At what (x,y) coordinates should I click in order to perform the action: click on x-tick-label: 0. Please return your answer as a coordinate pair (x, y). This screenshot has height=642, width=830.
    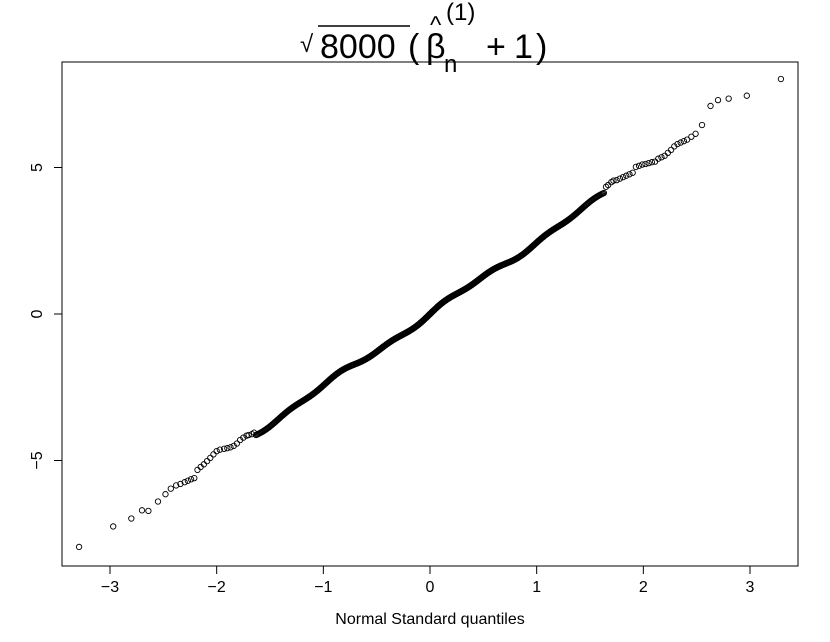
    Looking at the image, I should click on (430, 587).